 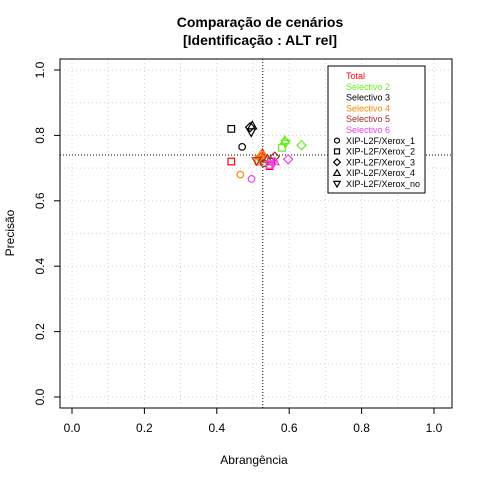 I want to click on legend-entry-label: XIP-L2F/Xerox_4, so click(x=380, y=173).